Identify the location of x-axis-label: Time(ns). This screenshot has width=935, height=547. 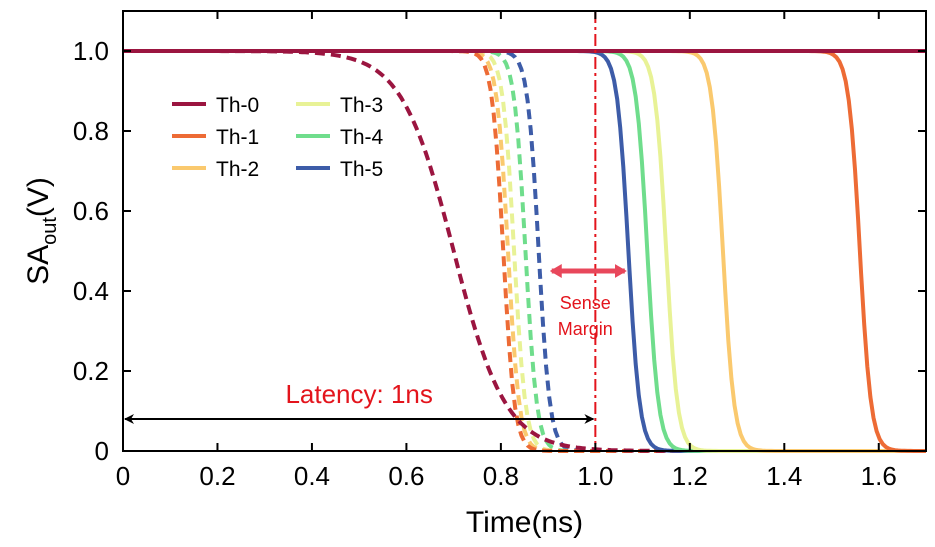
(524, 522).